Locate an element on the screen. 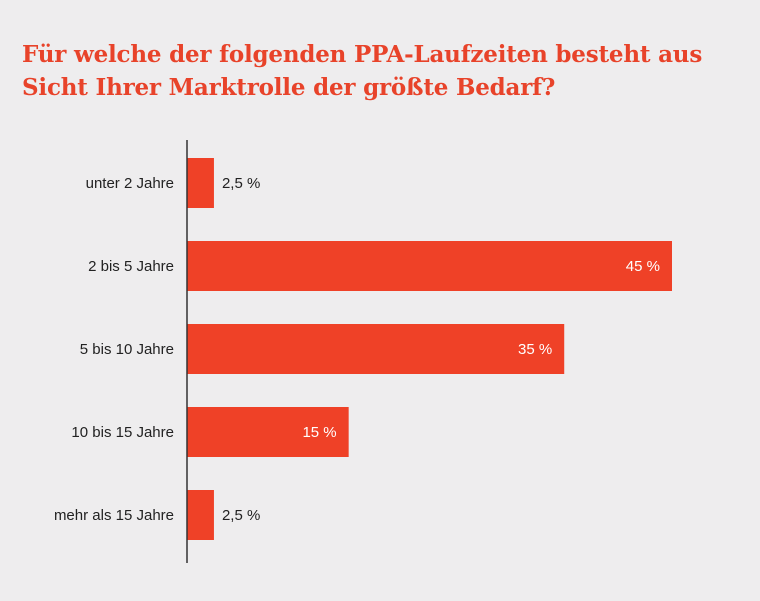  category-label: unter 2 Jahre is located at coordinates (130, 183).